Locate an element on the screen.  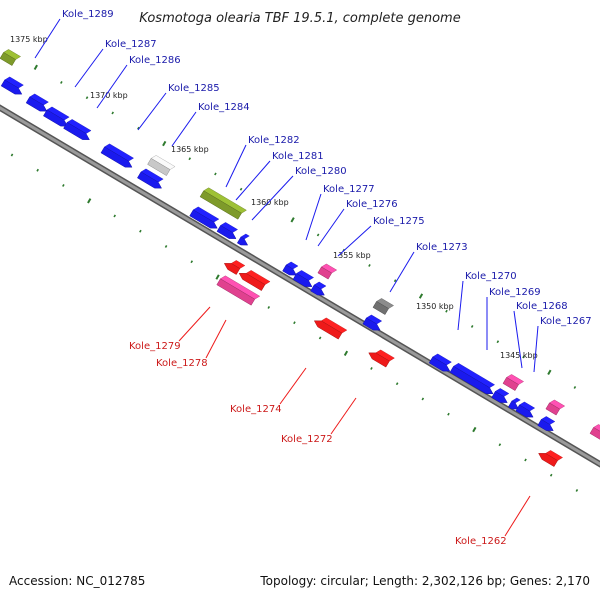
gene-label-forward: Kole_1268 is located at coordinates (540, 335).